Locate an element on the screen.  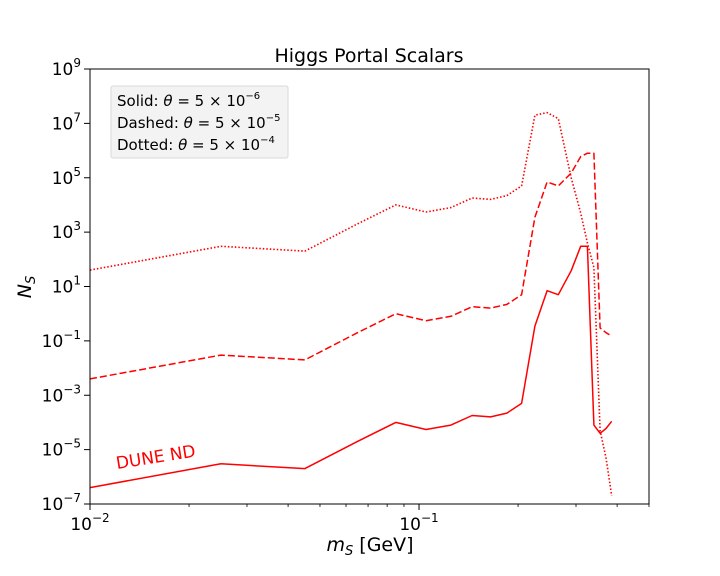
y-tick-exp: 7 is located at coordinates (77, 117).